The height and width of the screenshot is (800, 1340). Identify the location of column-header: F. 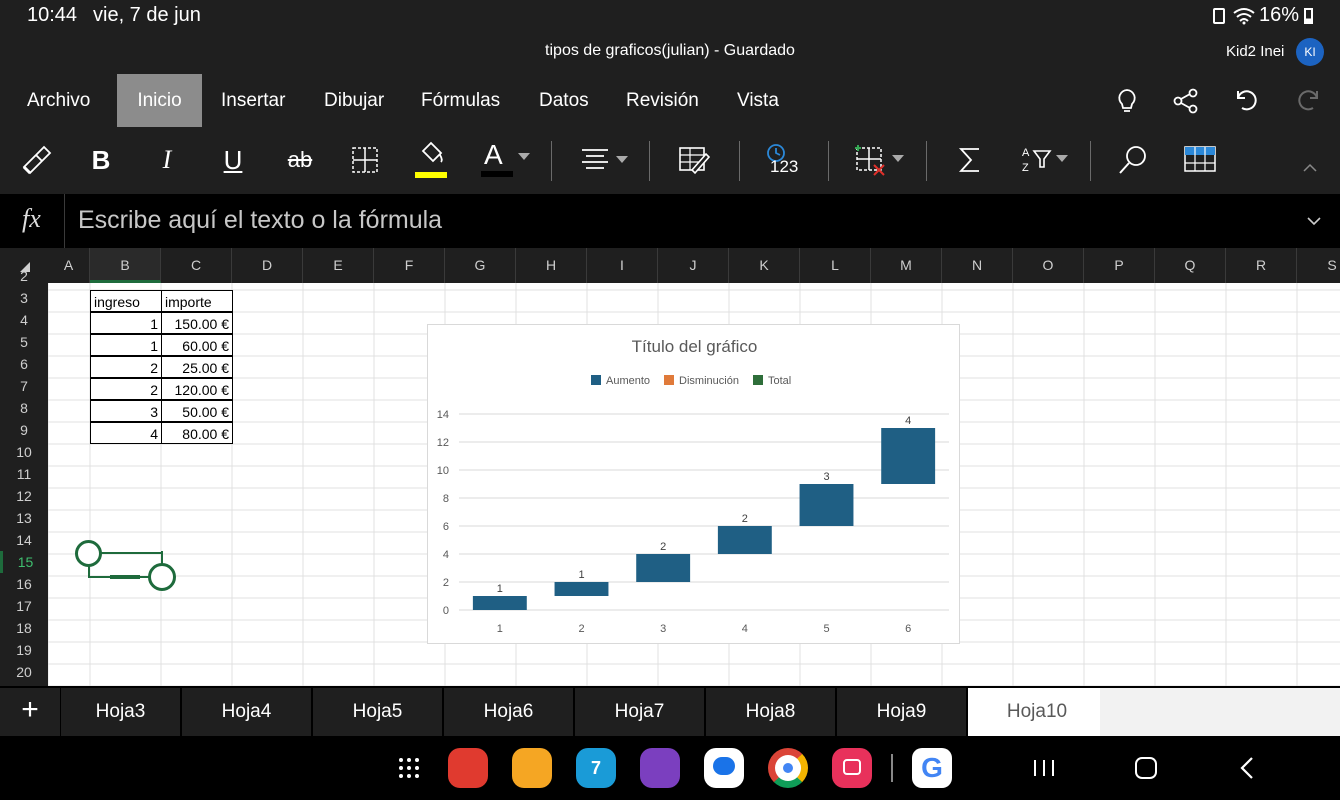
(409, 265).